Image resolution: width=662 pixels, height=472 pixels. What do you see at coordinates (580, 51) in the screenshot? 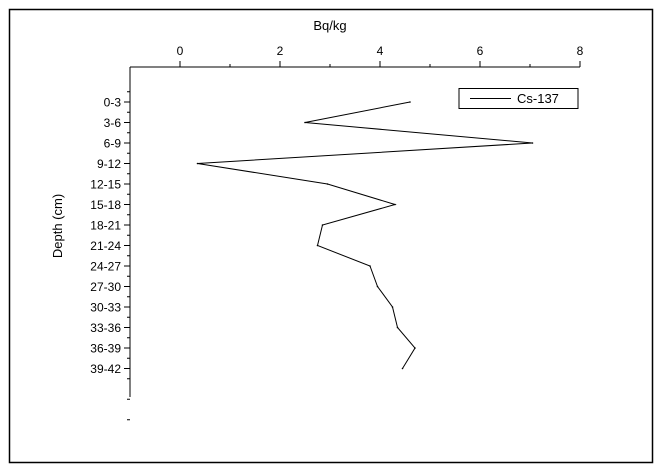
I see `x-tick-label: 8` at bounding box center [580, 51].